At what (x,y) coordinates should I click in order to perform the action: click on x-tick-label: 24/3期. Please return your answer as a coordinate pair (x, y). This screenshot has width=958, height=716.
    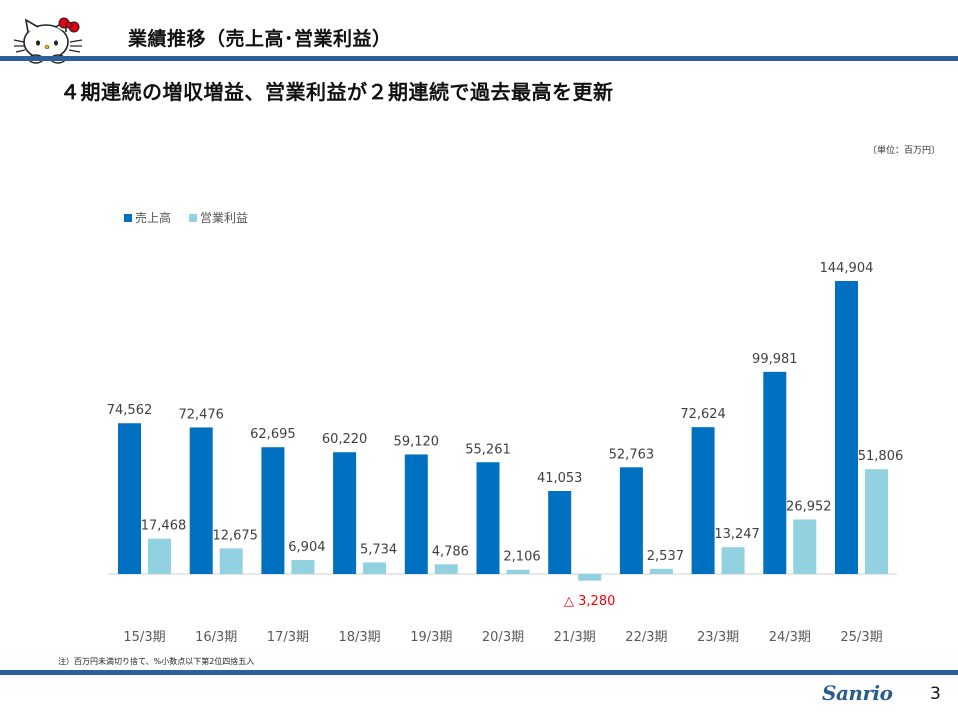
    Looking at the image, I should click on (790, 637).